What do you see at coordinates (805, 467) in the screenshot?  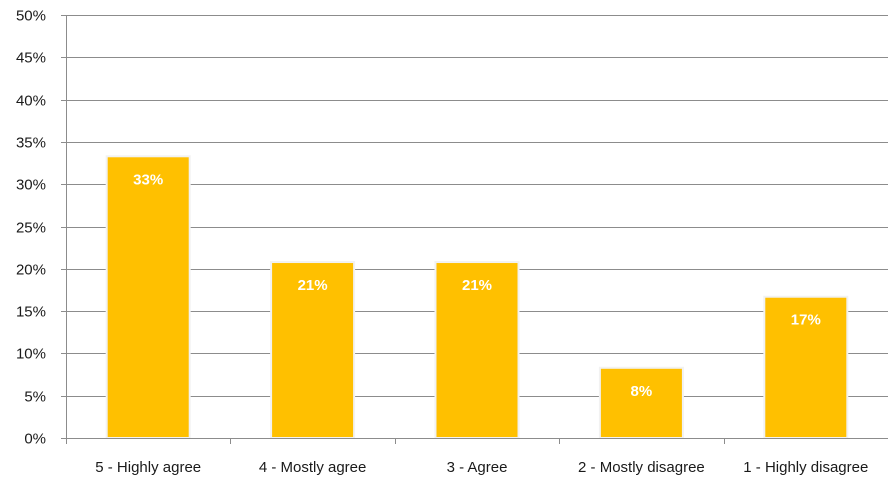 I see `x-tick-label: 1 - Highly disagree` at bounding box center [805, 467].